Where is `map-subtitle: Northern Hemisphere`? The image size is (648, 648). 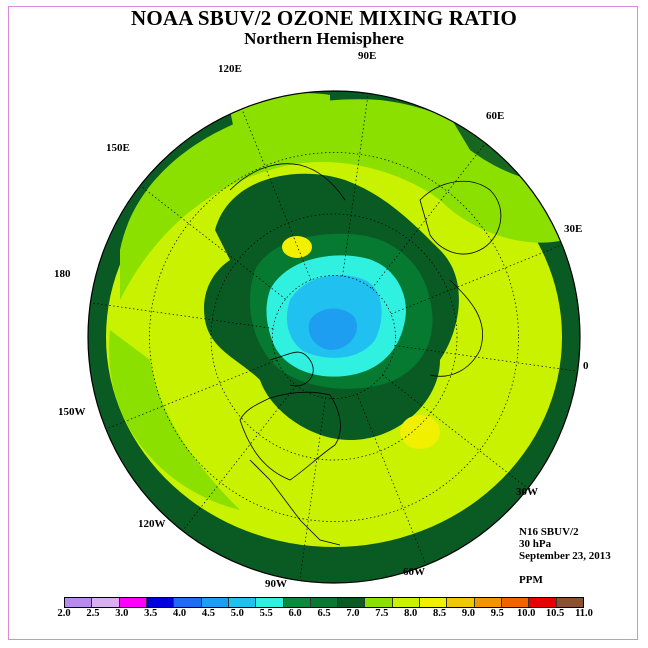
map-subtitle: Northern Hemisphere is located at coordinates (324, 38).